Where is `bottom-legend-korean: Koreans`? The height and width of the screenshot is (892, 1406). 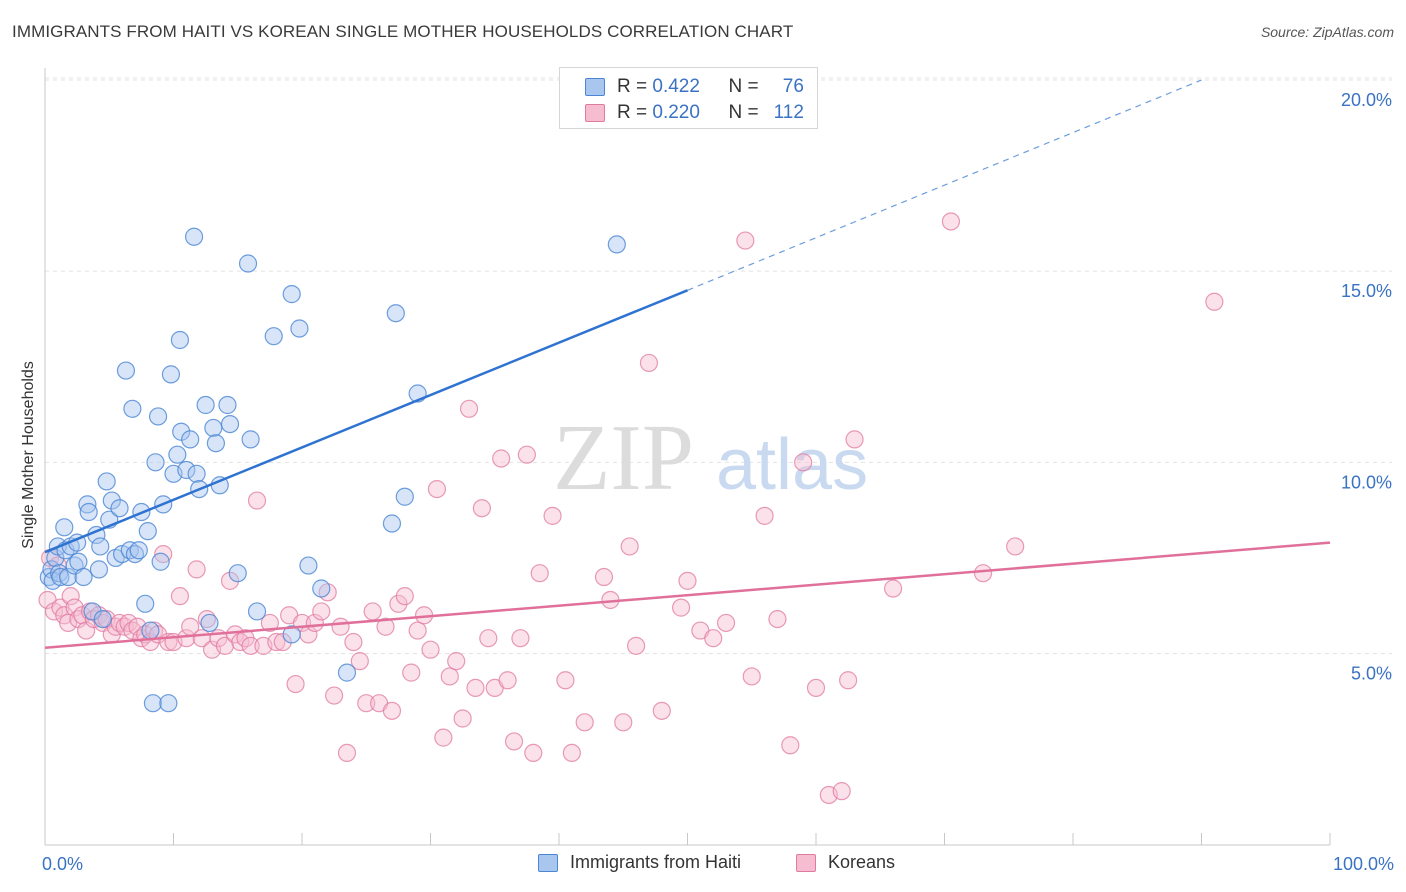
bottom-legend-korean: Koreans is located at coordinates (845, 862).